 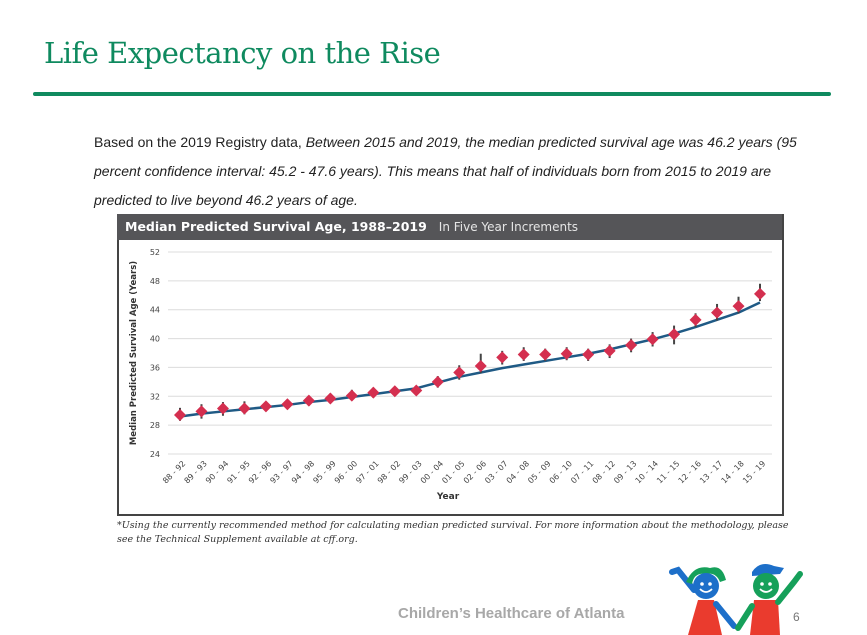 What do you see at coordinates (242, 53) in the screenshot?
I see `slide-title: Life Expectancy on the Rise` at bounding box center [242, 53].